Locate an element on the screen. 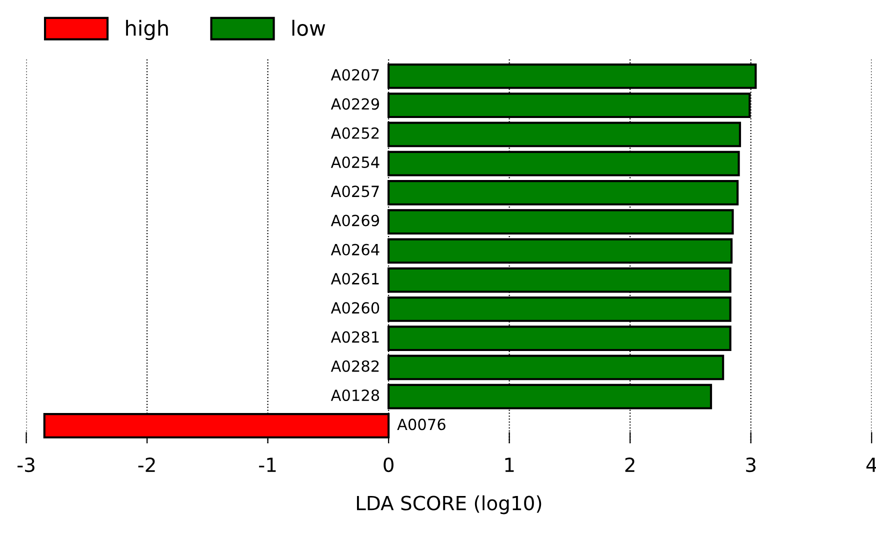 The image size is (876, 534). y-tick-label: A0229 is located at coordinates (355, 104).